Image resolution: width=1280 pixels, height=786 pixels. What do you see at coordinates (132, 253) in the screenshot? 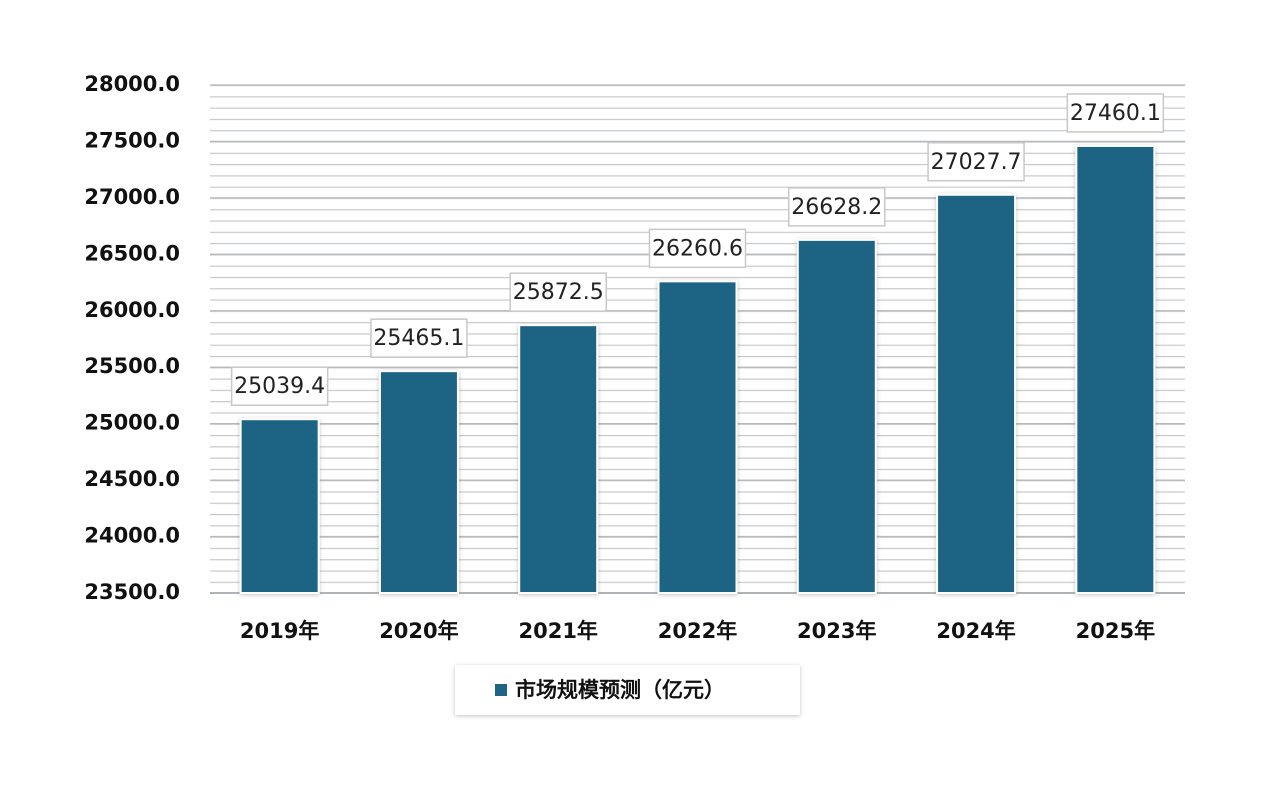
I see `y-tick-label: 26500.0` at bounding box center [132, 253].